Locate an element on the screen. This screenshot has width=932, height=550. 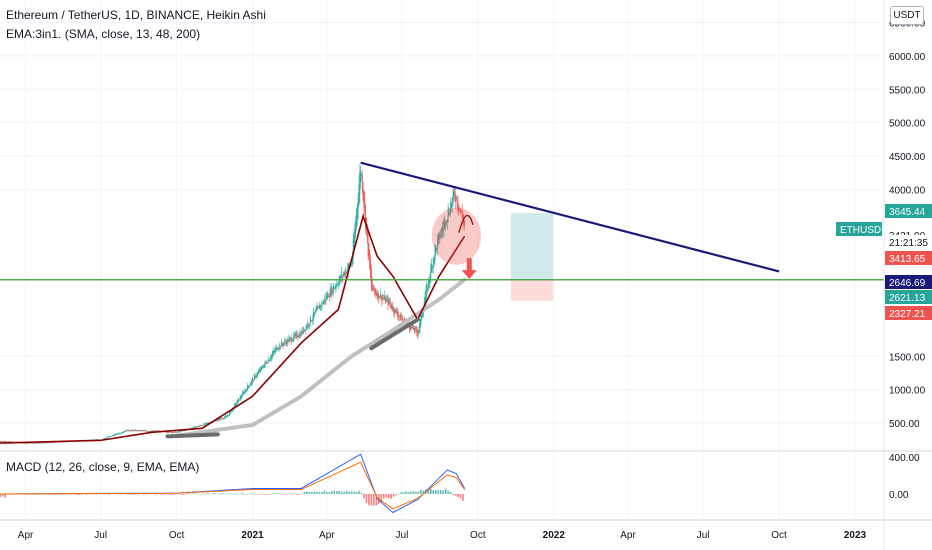
price-tick-label: 4500.00 is located at coordinates (907, 157).